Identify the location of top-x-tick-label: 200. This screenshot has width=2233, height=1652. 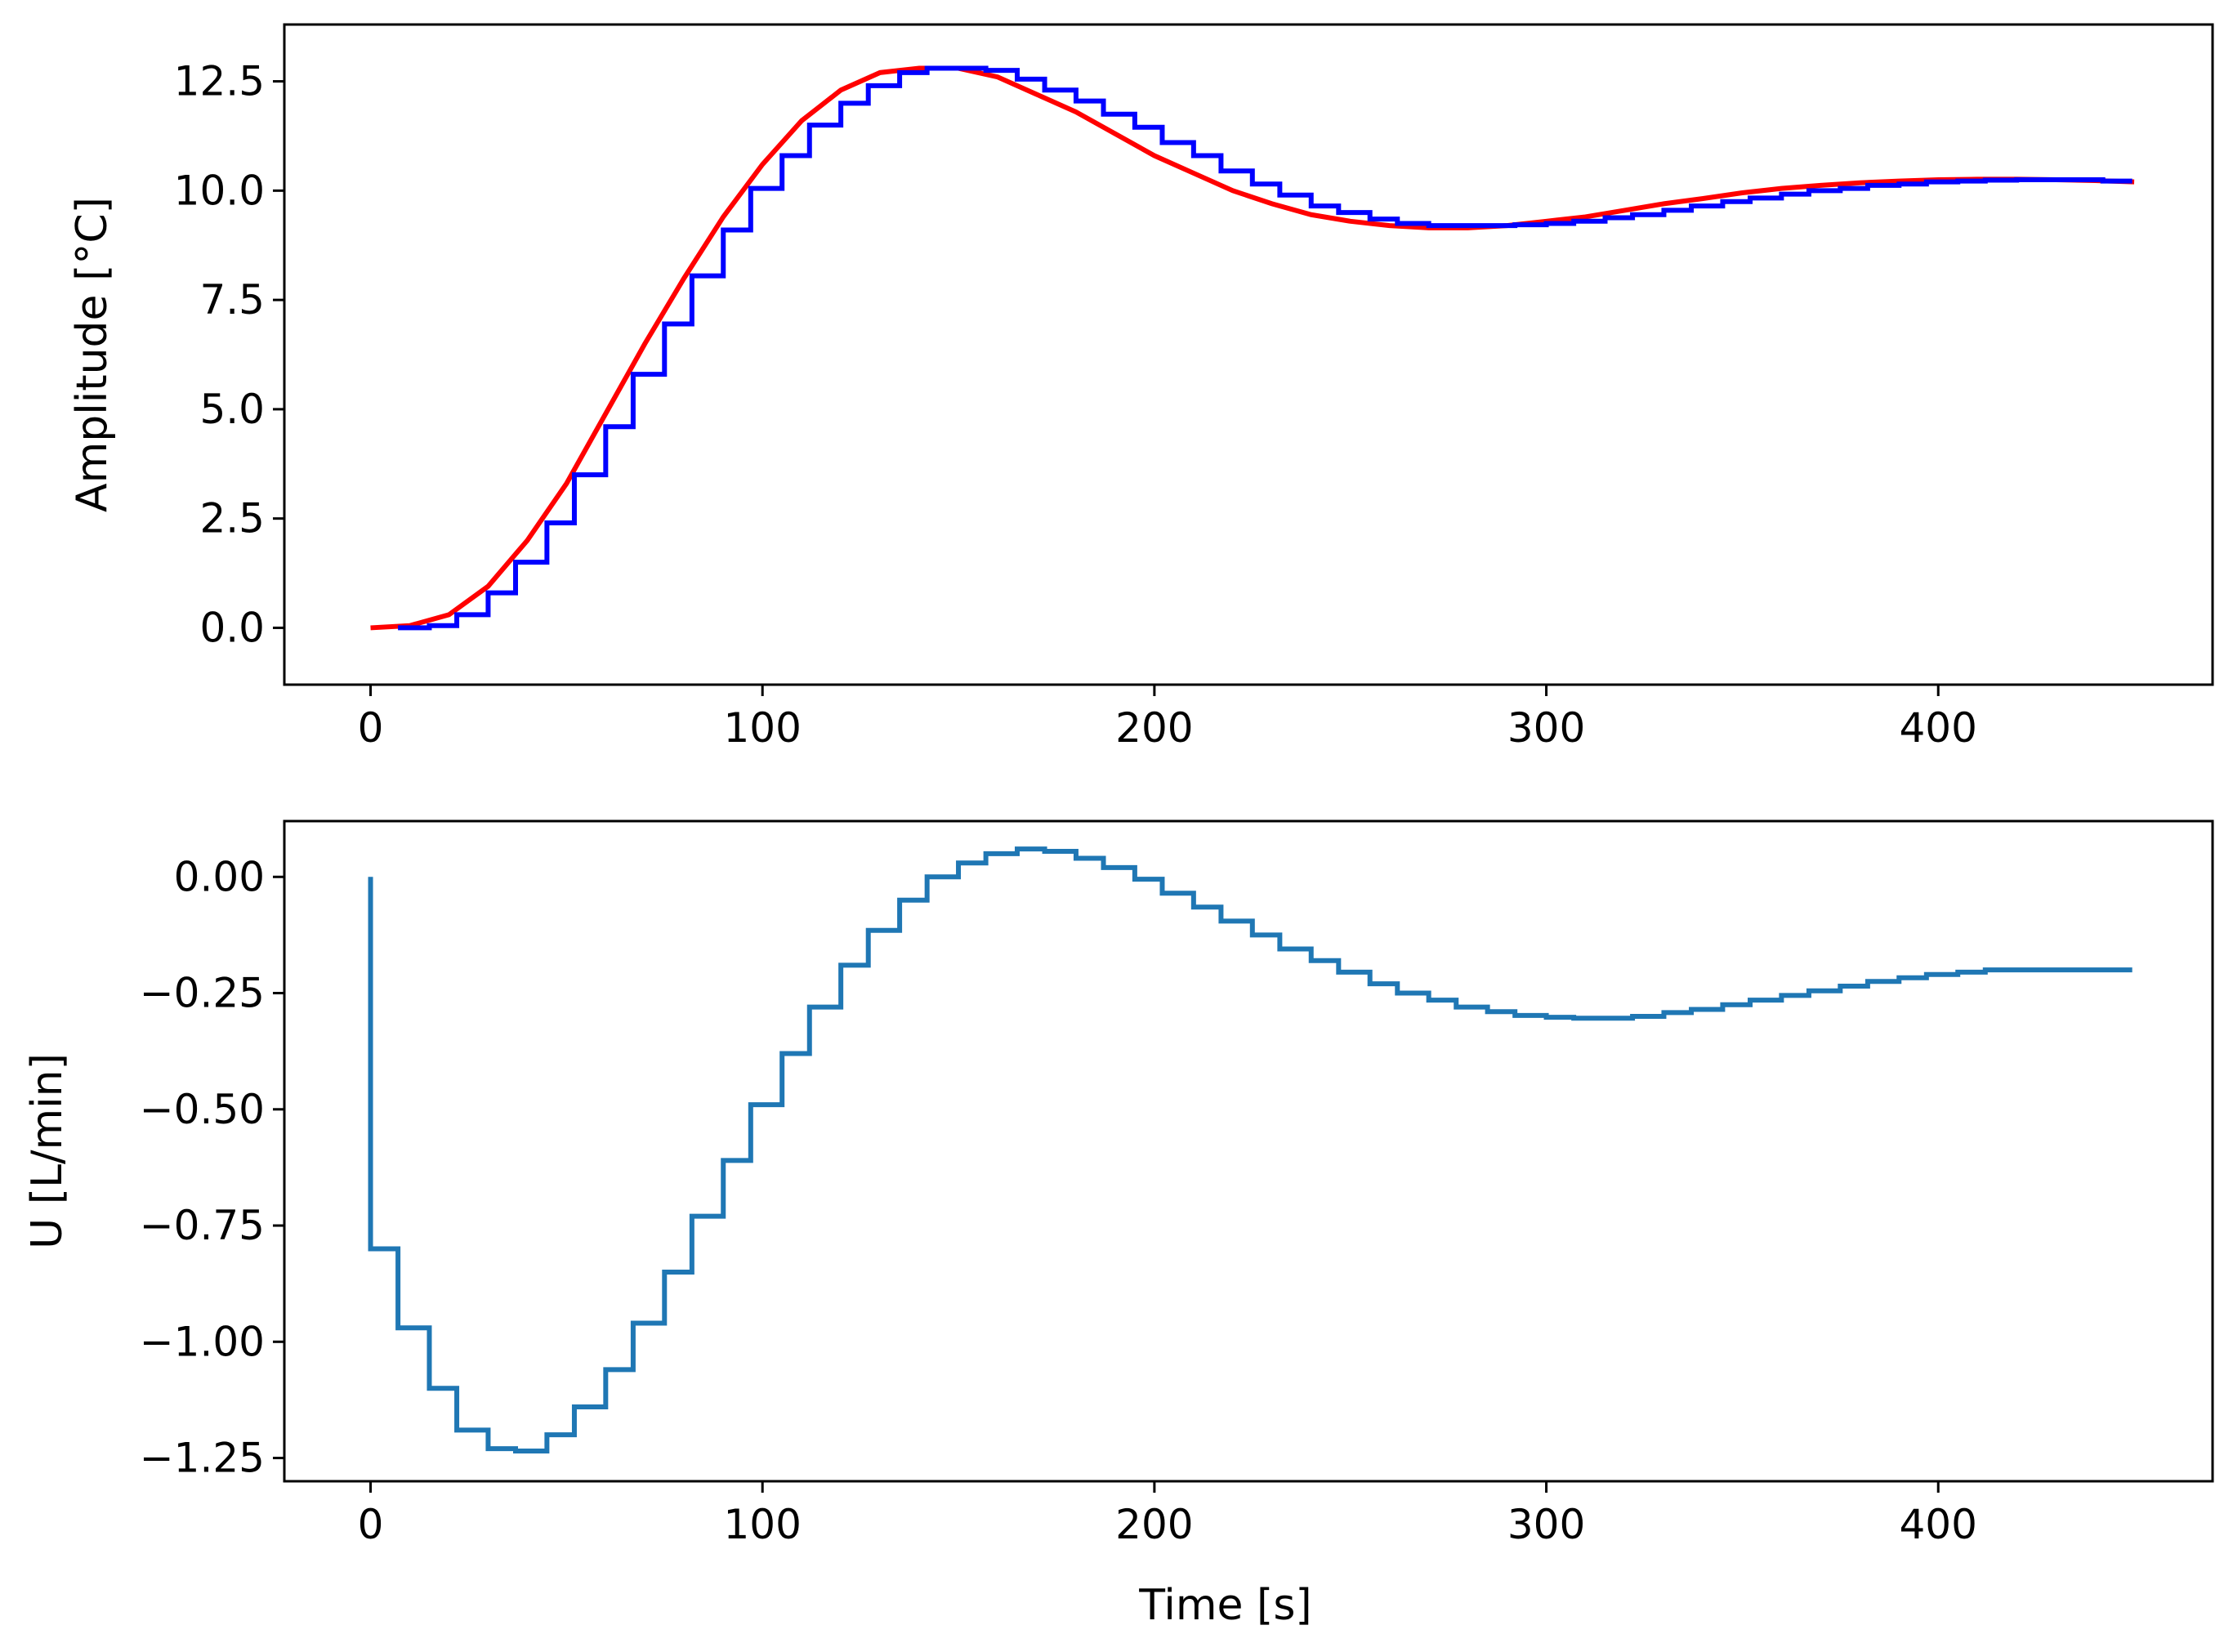
(1154, 728).